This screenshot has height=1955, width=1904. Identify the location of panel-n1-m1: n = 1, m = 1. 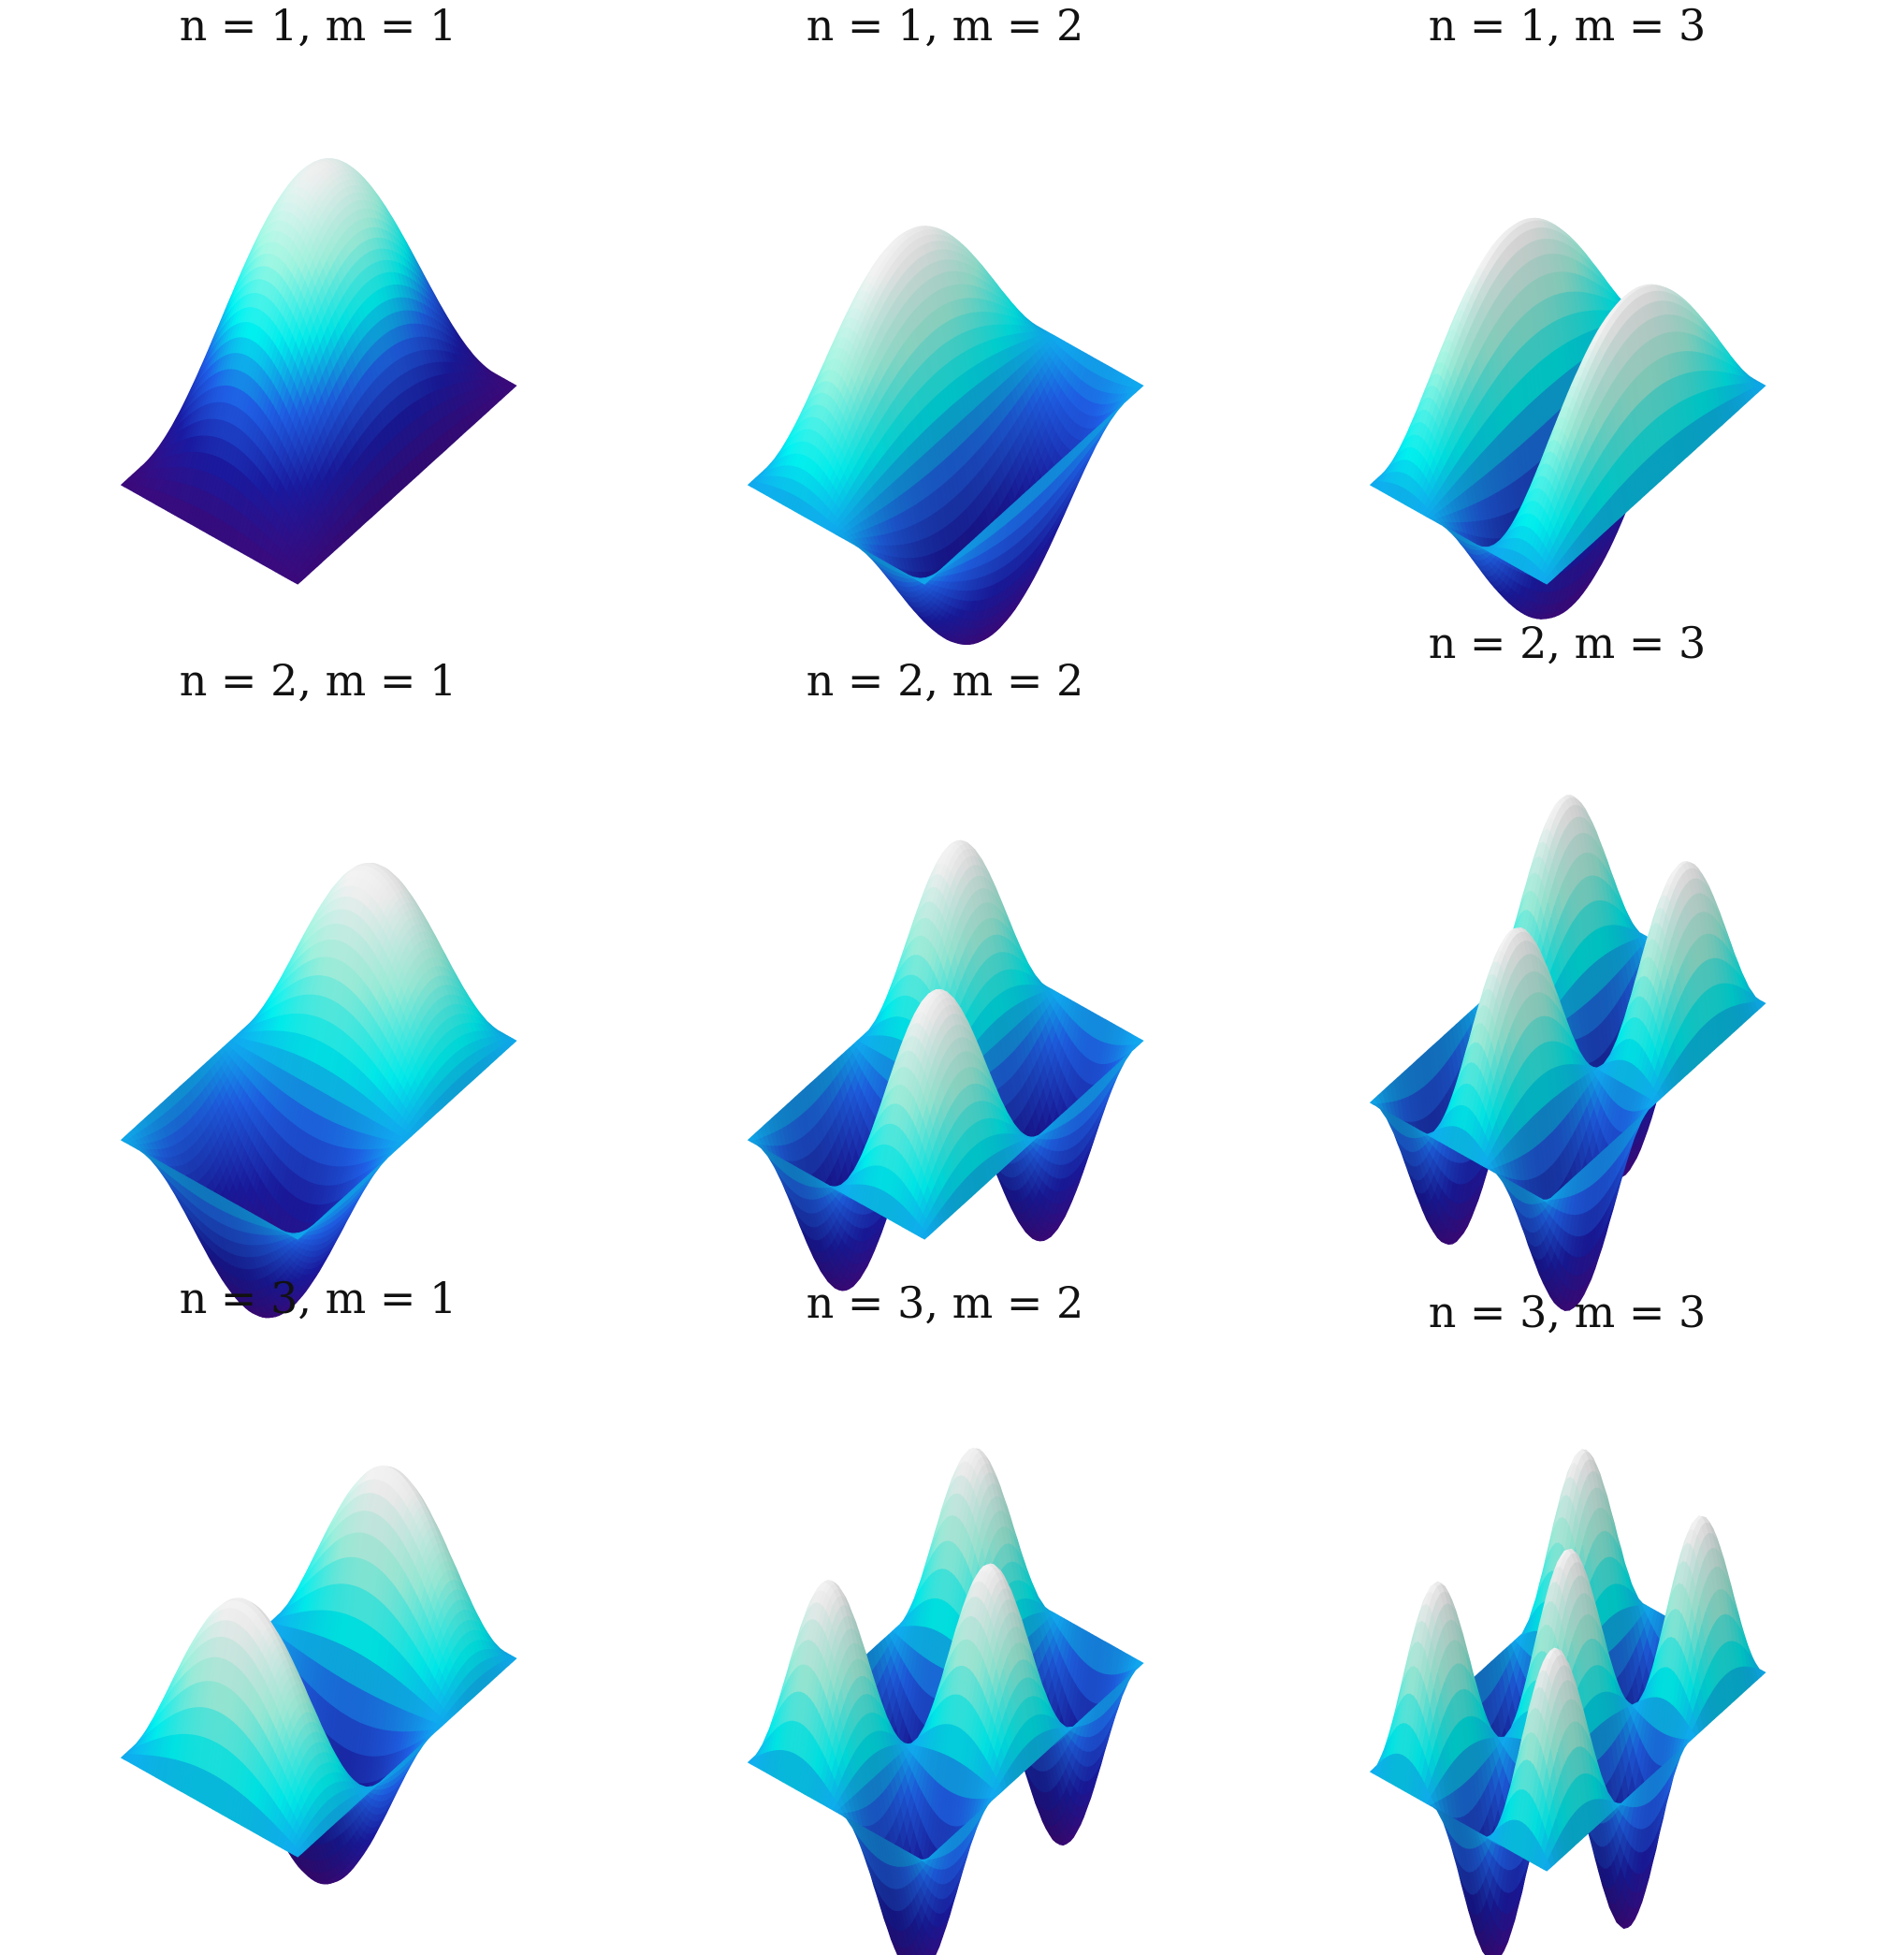
(318, 318).